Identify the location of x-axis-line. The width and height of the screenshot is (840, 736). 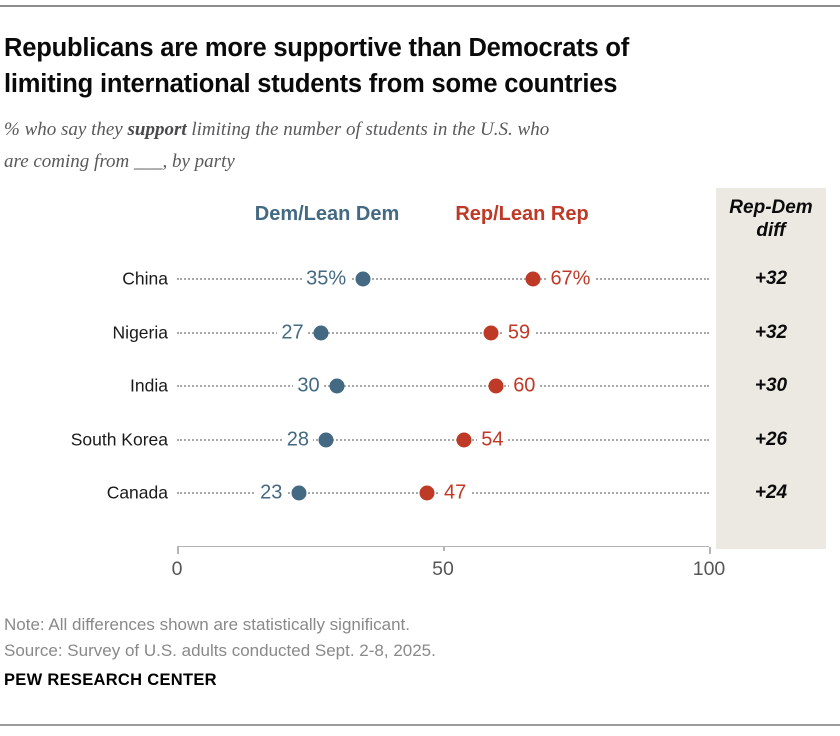
(443, 546).